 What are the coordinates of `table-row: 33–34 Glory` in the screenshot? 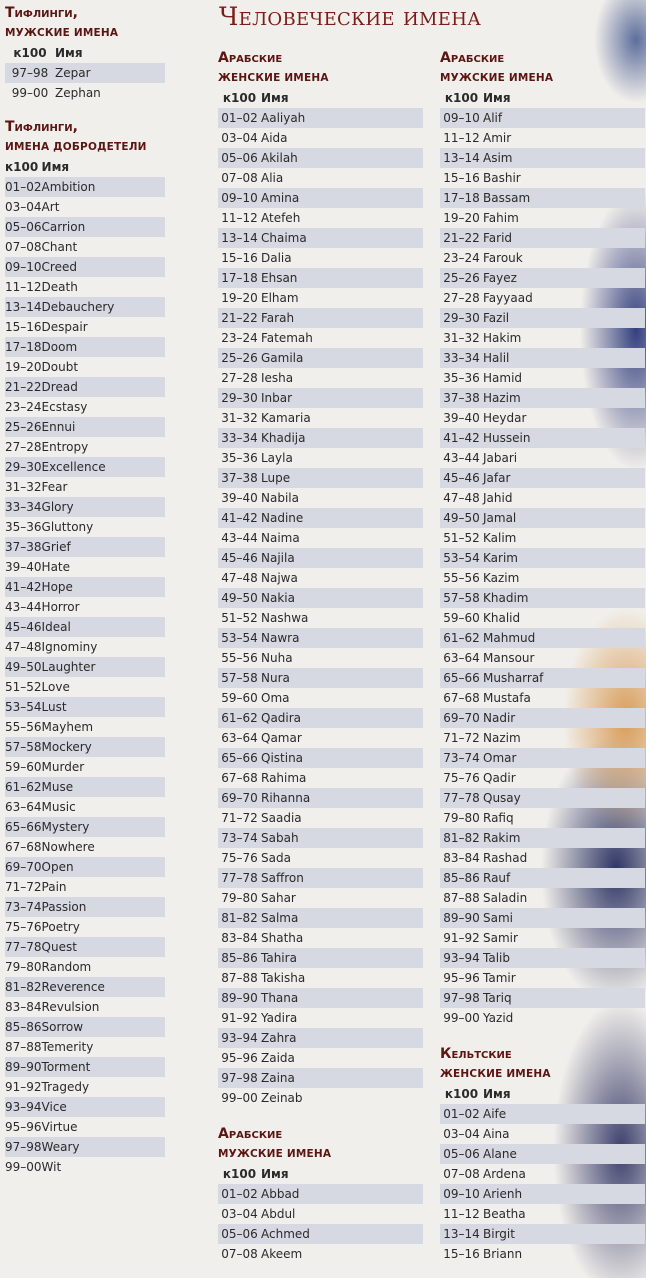 It's located at (85, 507).